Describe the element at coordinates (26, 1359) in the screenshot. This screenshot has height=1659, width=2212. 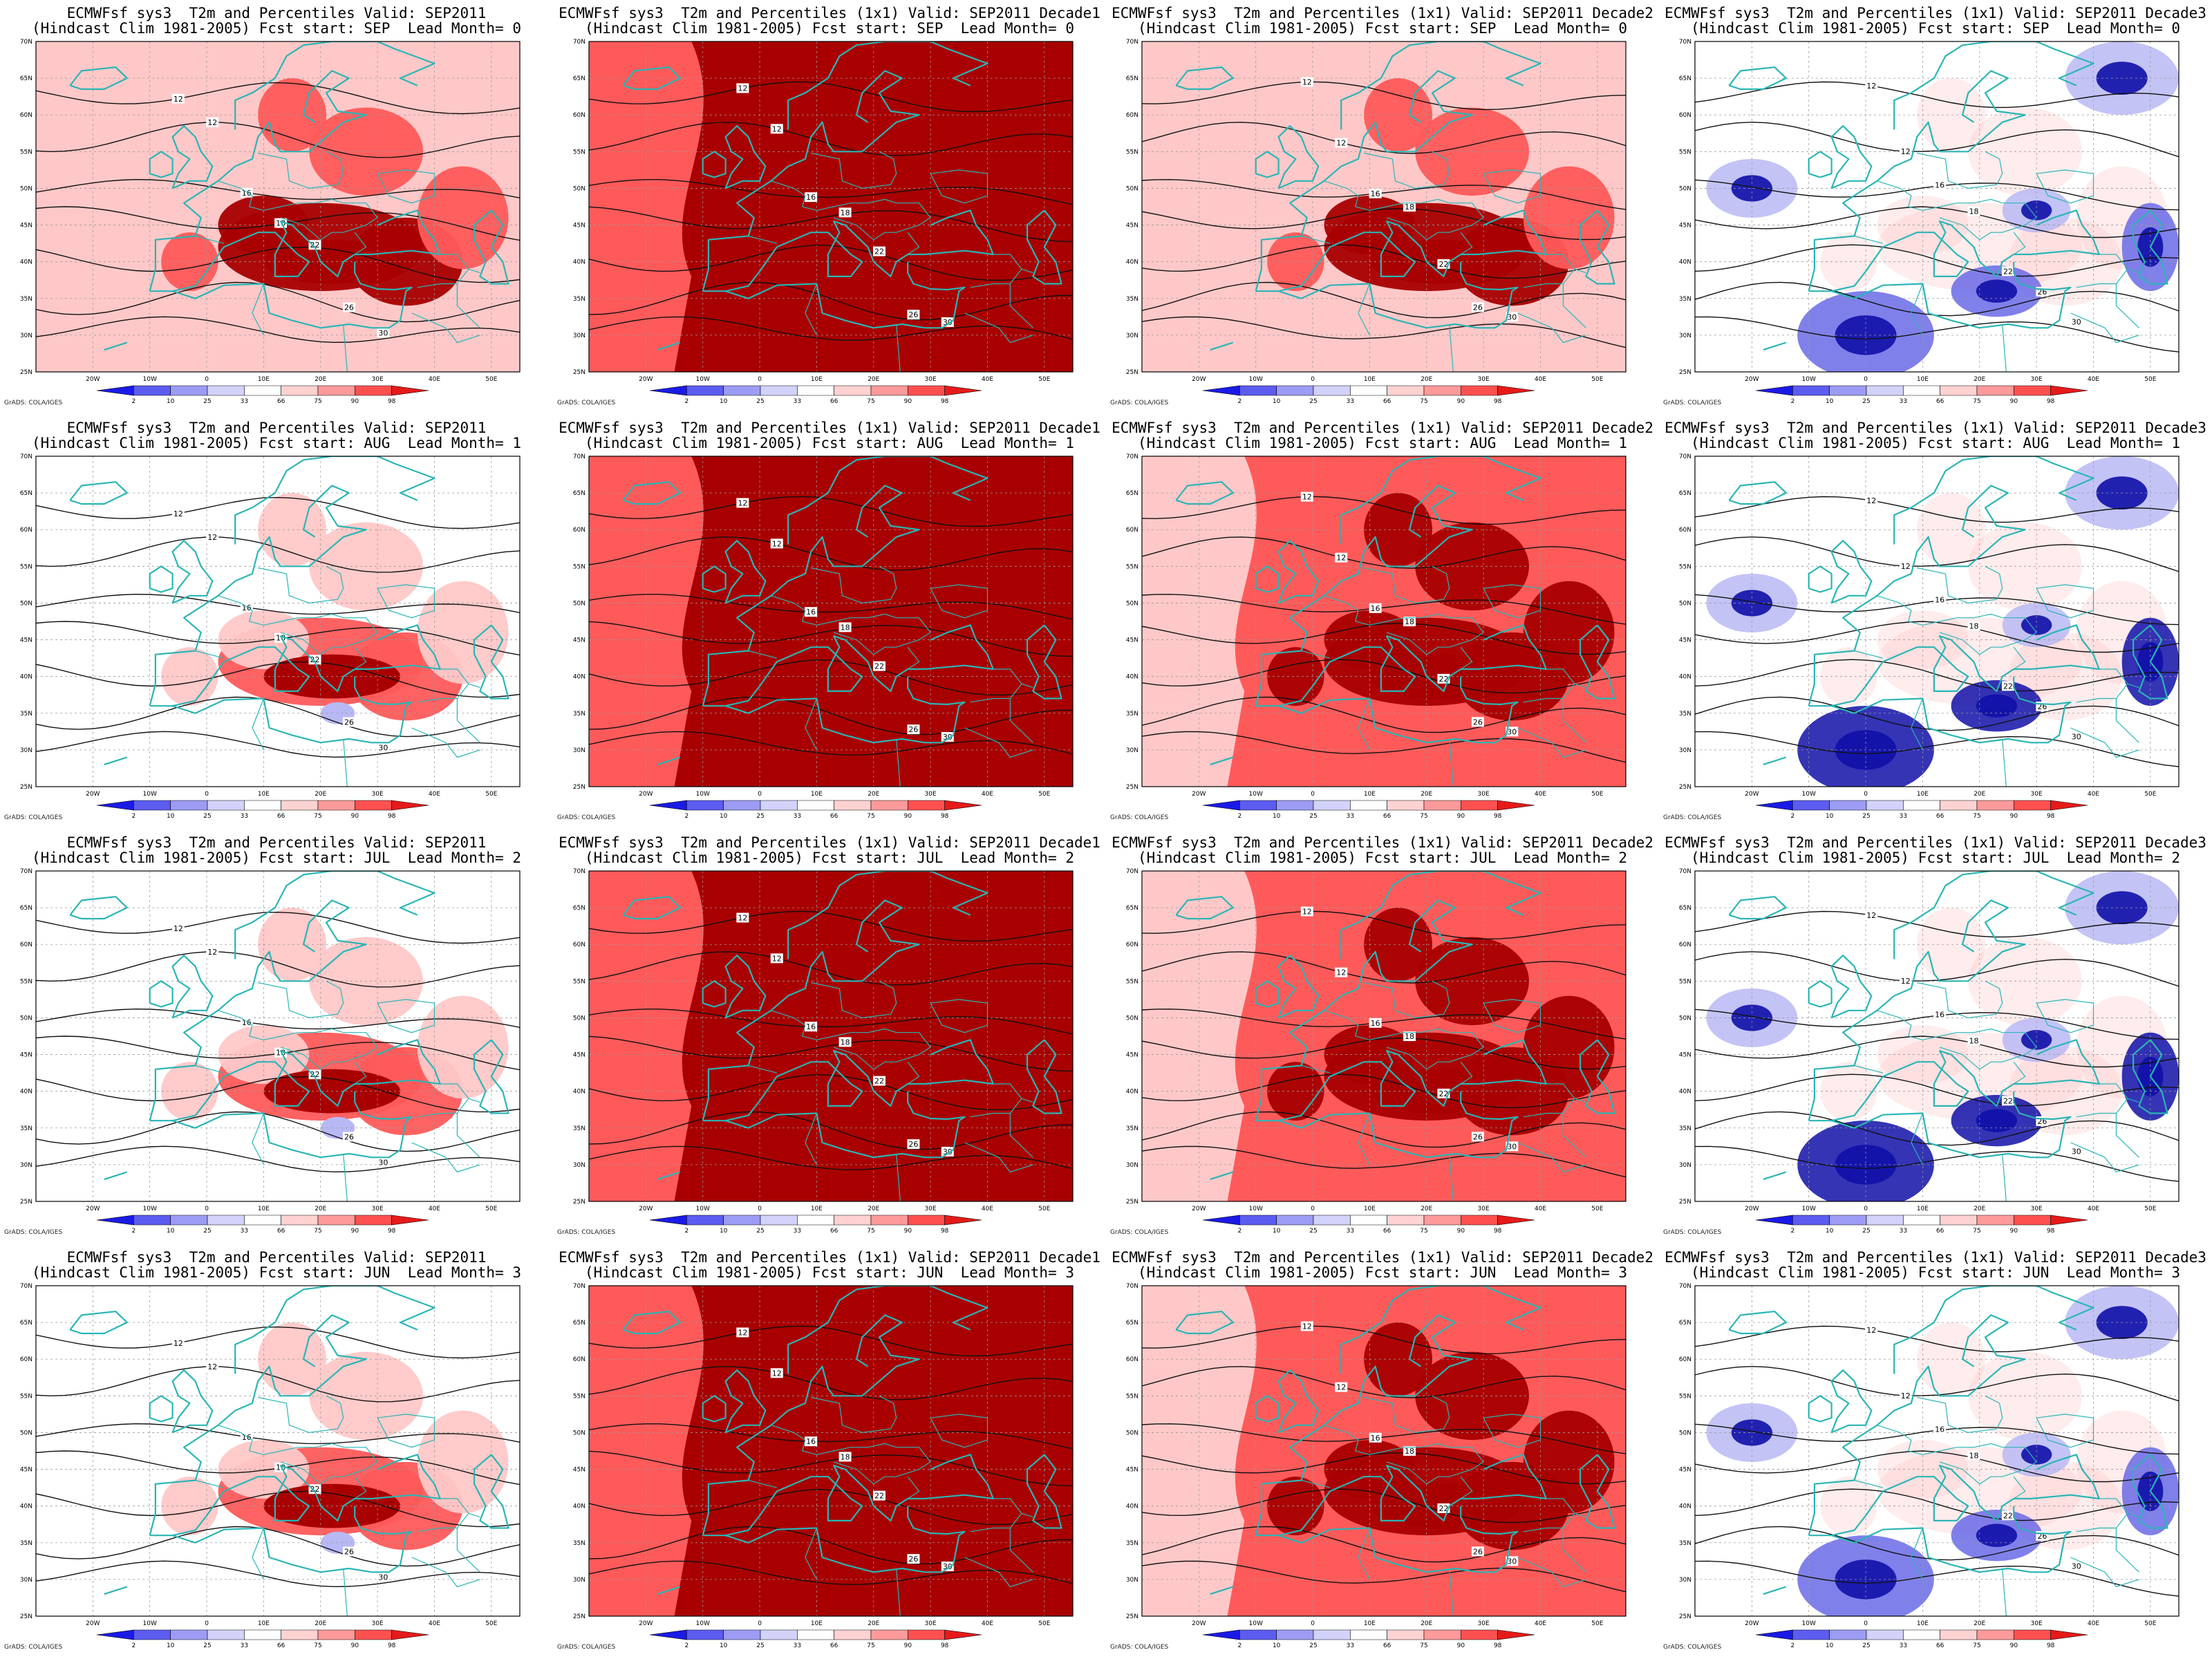
I see `latitude-label: 60N` at that location.